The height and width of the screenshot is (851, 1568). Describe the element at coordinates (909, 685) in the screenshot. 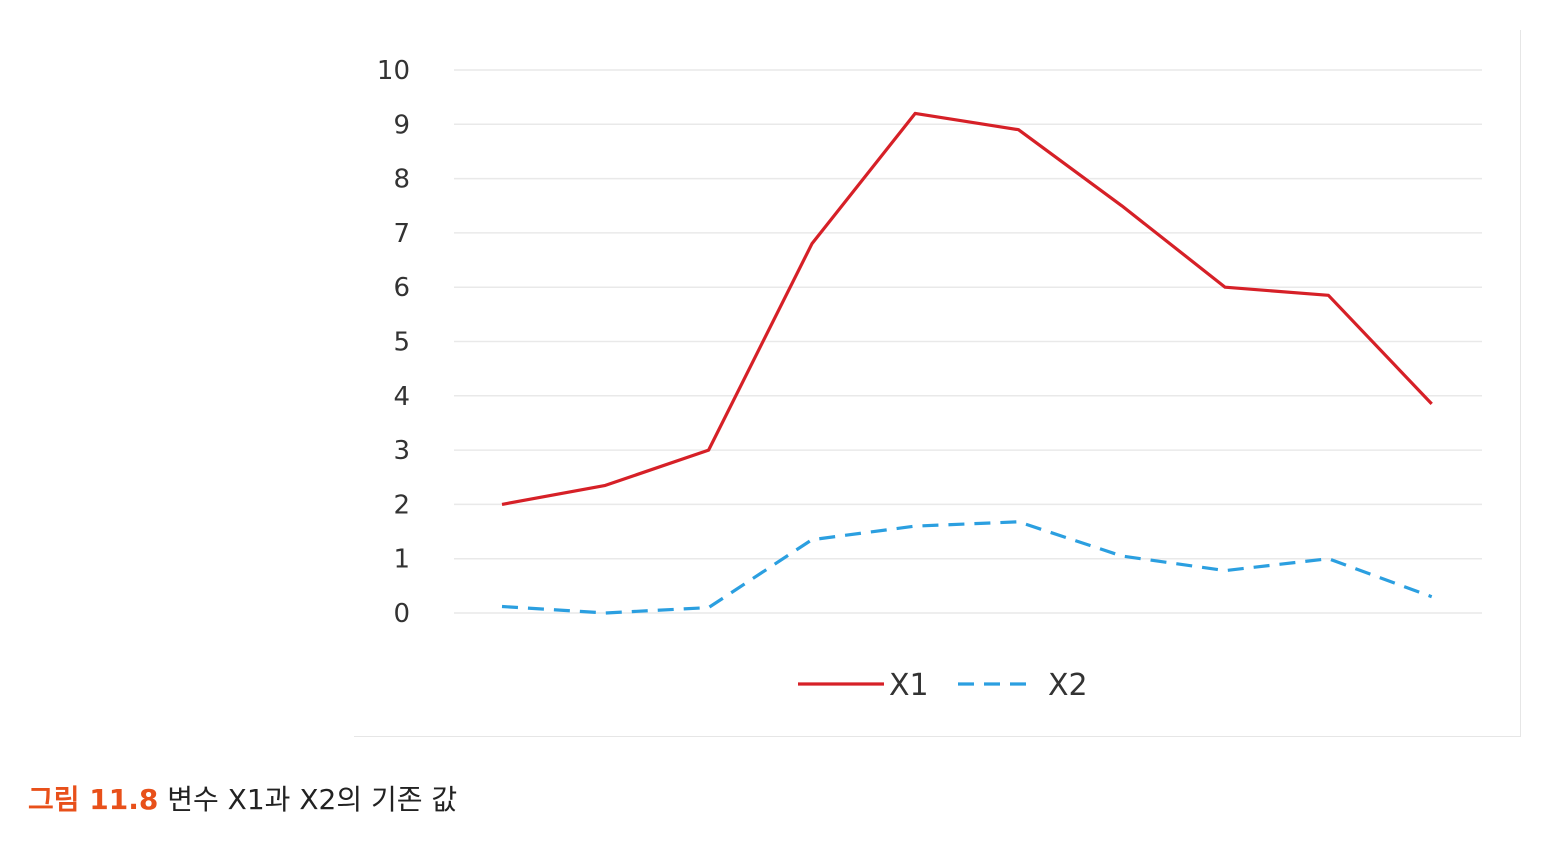

I see `legend-label-x1: X1` at that location.